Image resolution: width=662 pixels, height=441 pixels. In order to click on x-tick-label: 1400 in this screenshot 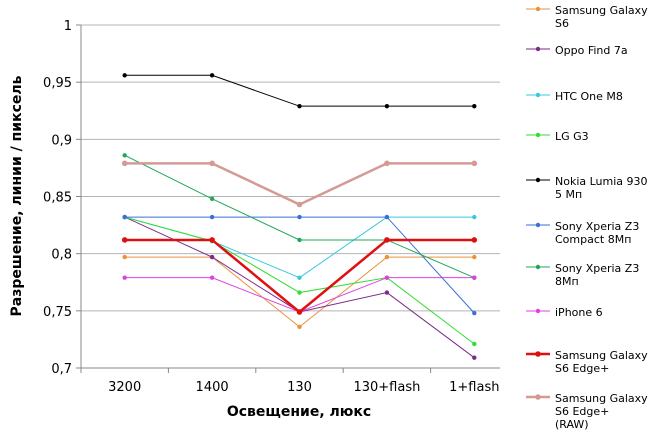, I will do `click(212, 387)`.